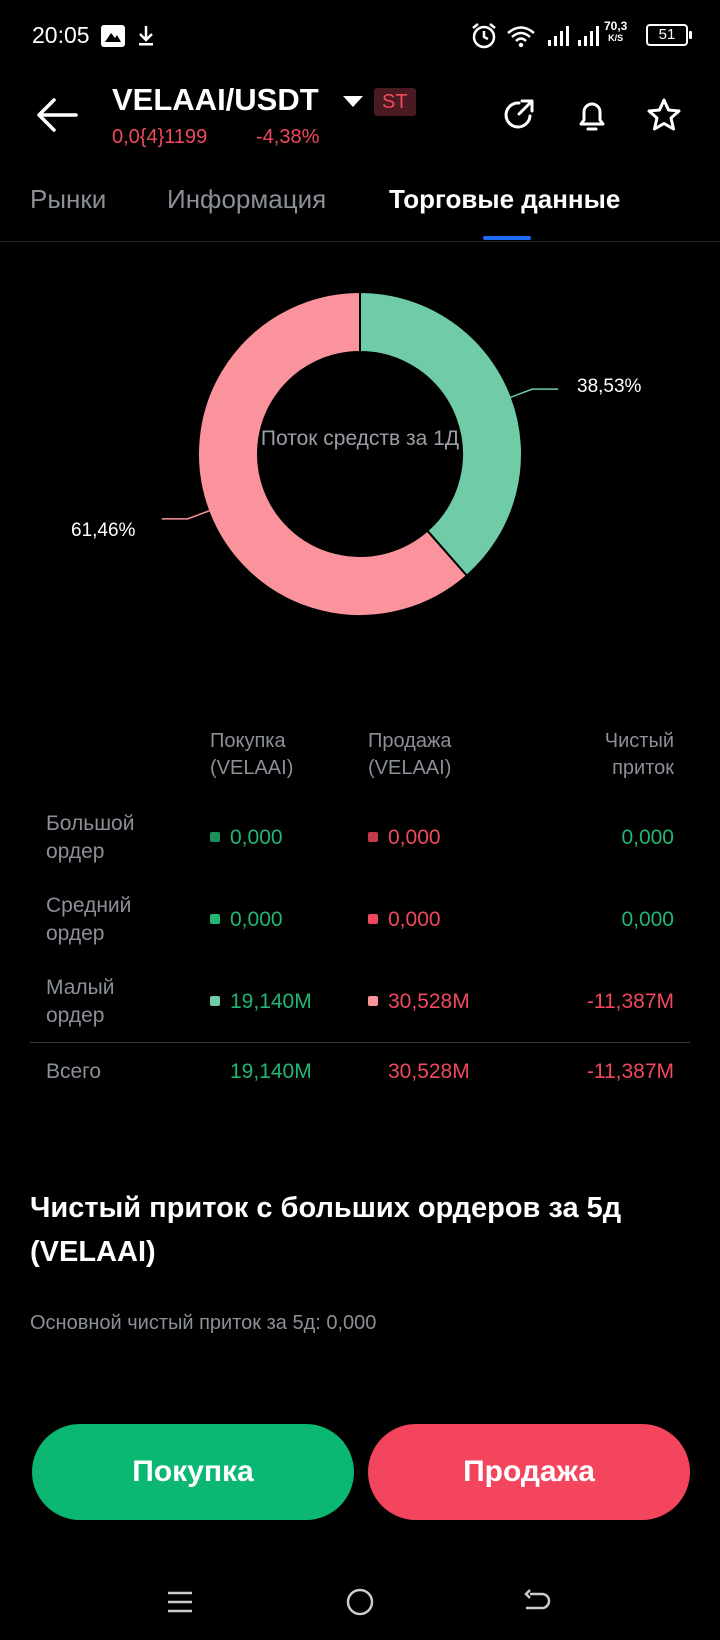 This screenshot has width=720, height=1640. Describe the element at coordinates (271, 1071) in the screenshot. I see `total-buy: 19,140M` at that location.